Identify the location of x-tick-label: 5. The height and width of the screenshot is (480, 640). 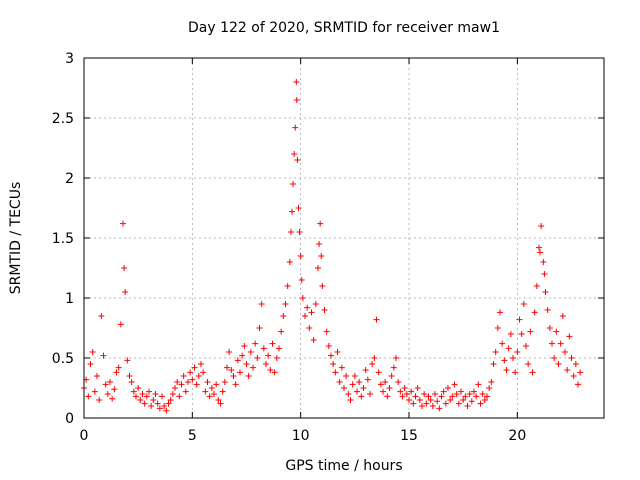
(192, 436).